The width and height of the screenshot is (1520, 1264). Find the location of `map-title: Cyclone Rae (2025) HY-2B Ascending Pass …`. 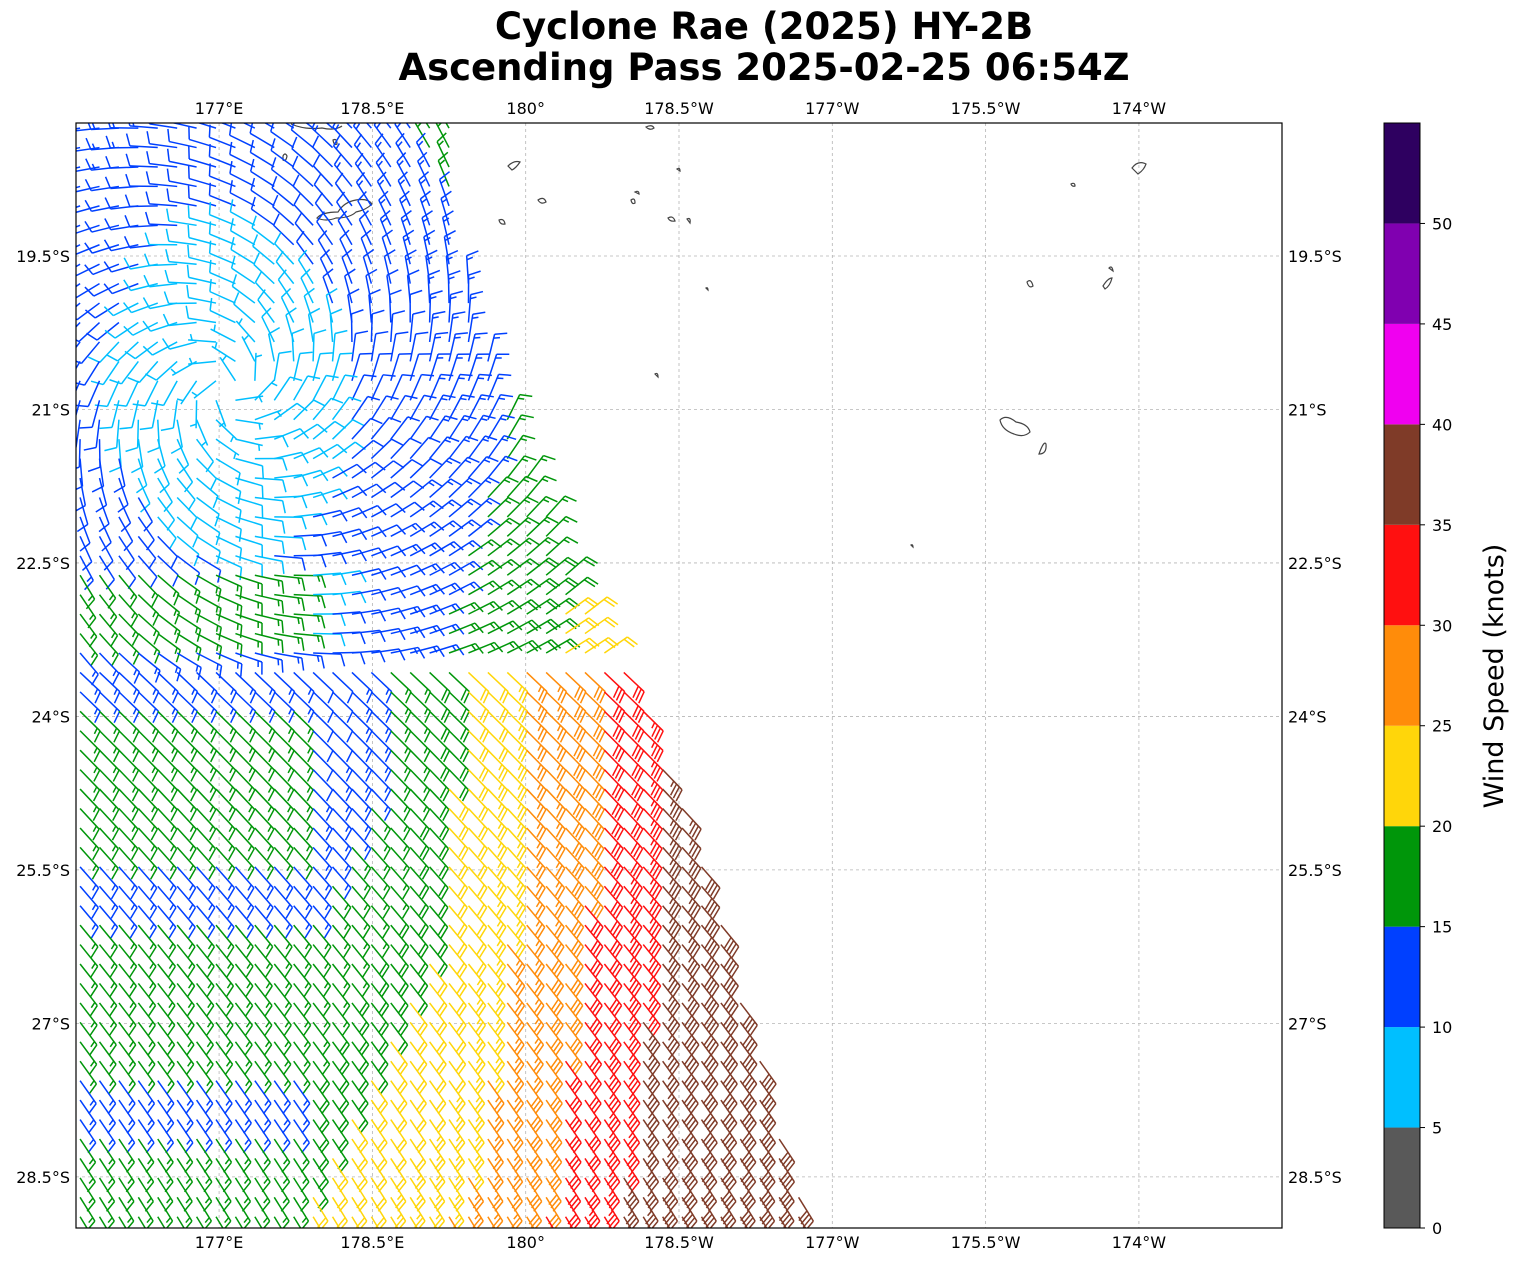

map-title: Cyclone Rae (2025) HY-2B Ascending Pass … is located at coordinates (760, 47).